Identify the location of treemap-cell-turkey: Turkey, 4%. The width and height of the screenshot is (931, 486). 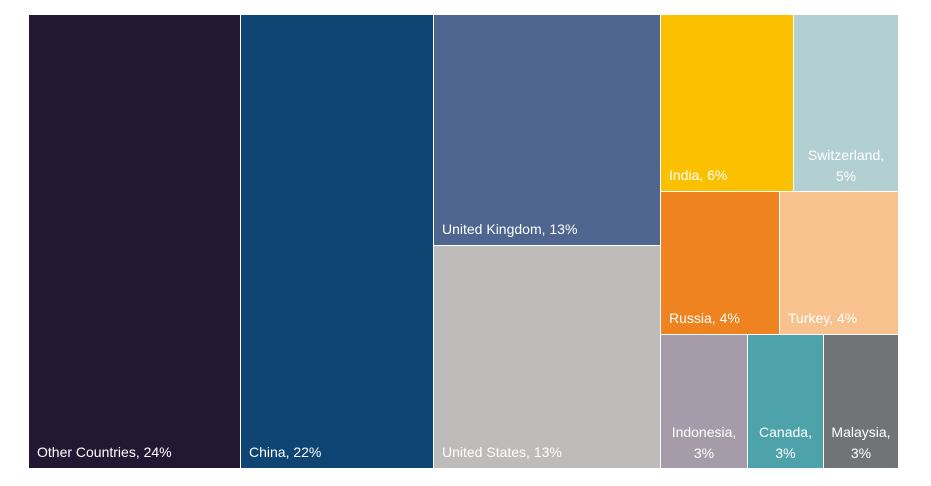
(839, 263).